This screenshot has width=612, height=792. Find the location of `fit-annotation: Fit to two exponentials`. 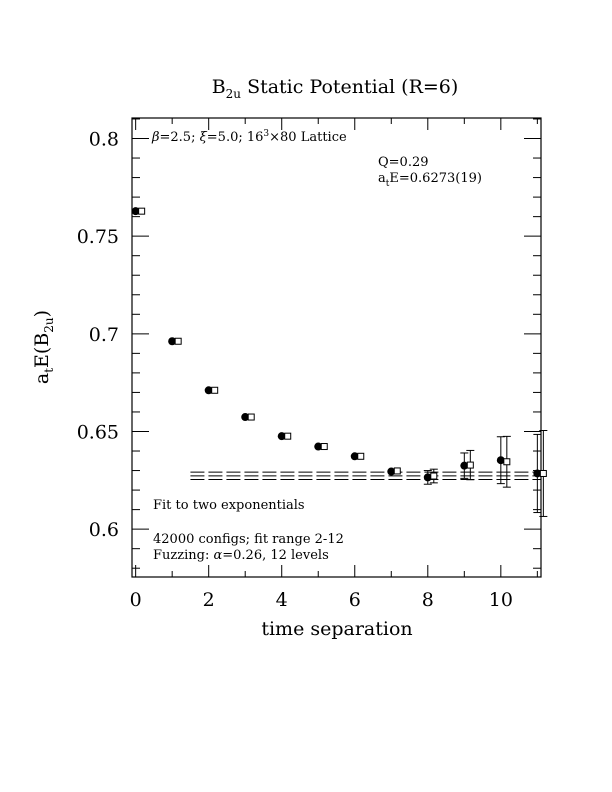

fit-annotation: Fit to two exponentials is located at coordinates (229, 505).